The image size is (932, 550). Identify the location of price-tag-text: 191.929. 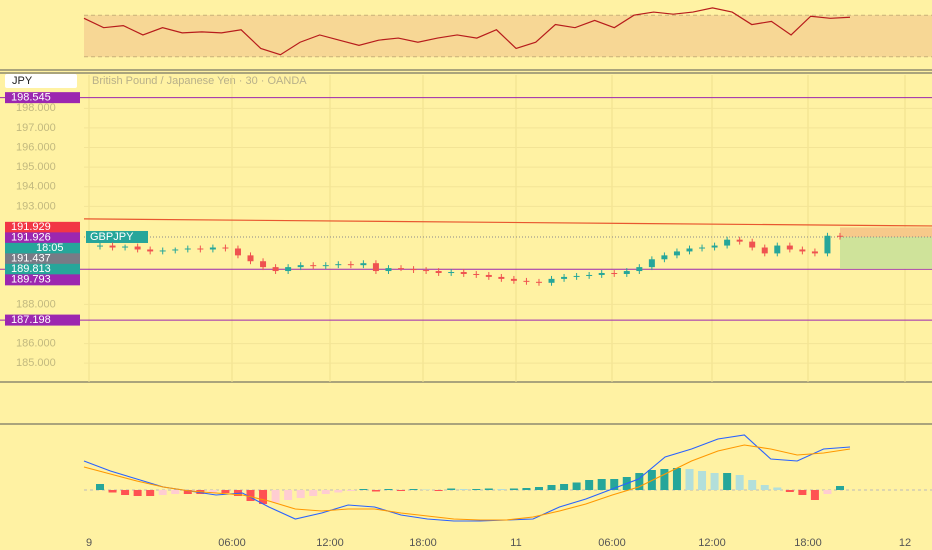
(31, 227).